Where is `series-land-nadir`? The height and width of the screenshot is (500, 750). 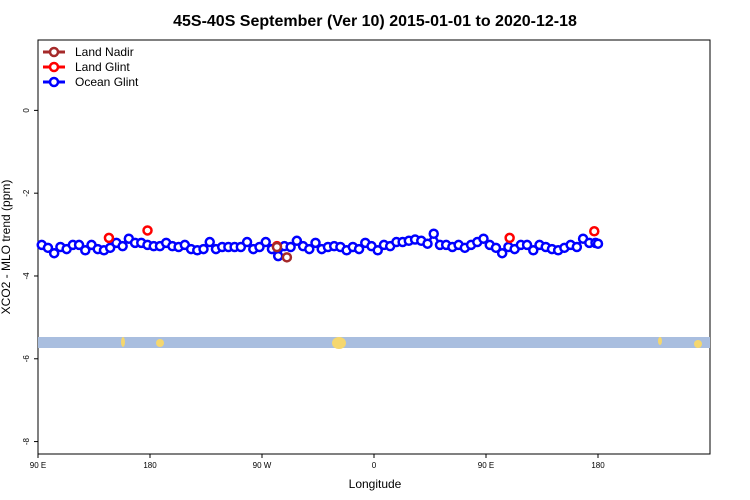
series-land-nadir is located at coordinates (282, 252).